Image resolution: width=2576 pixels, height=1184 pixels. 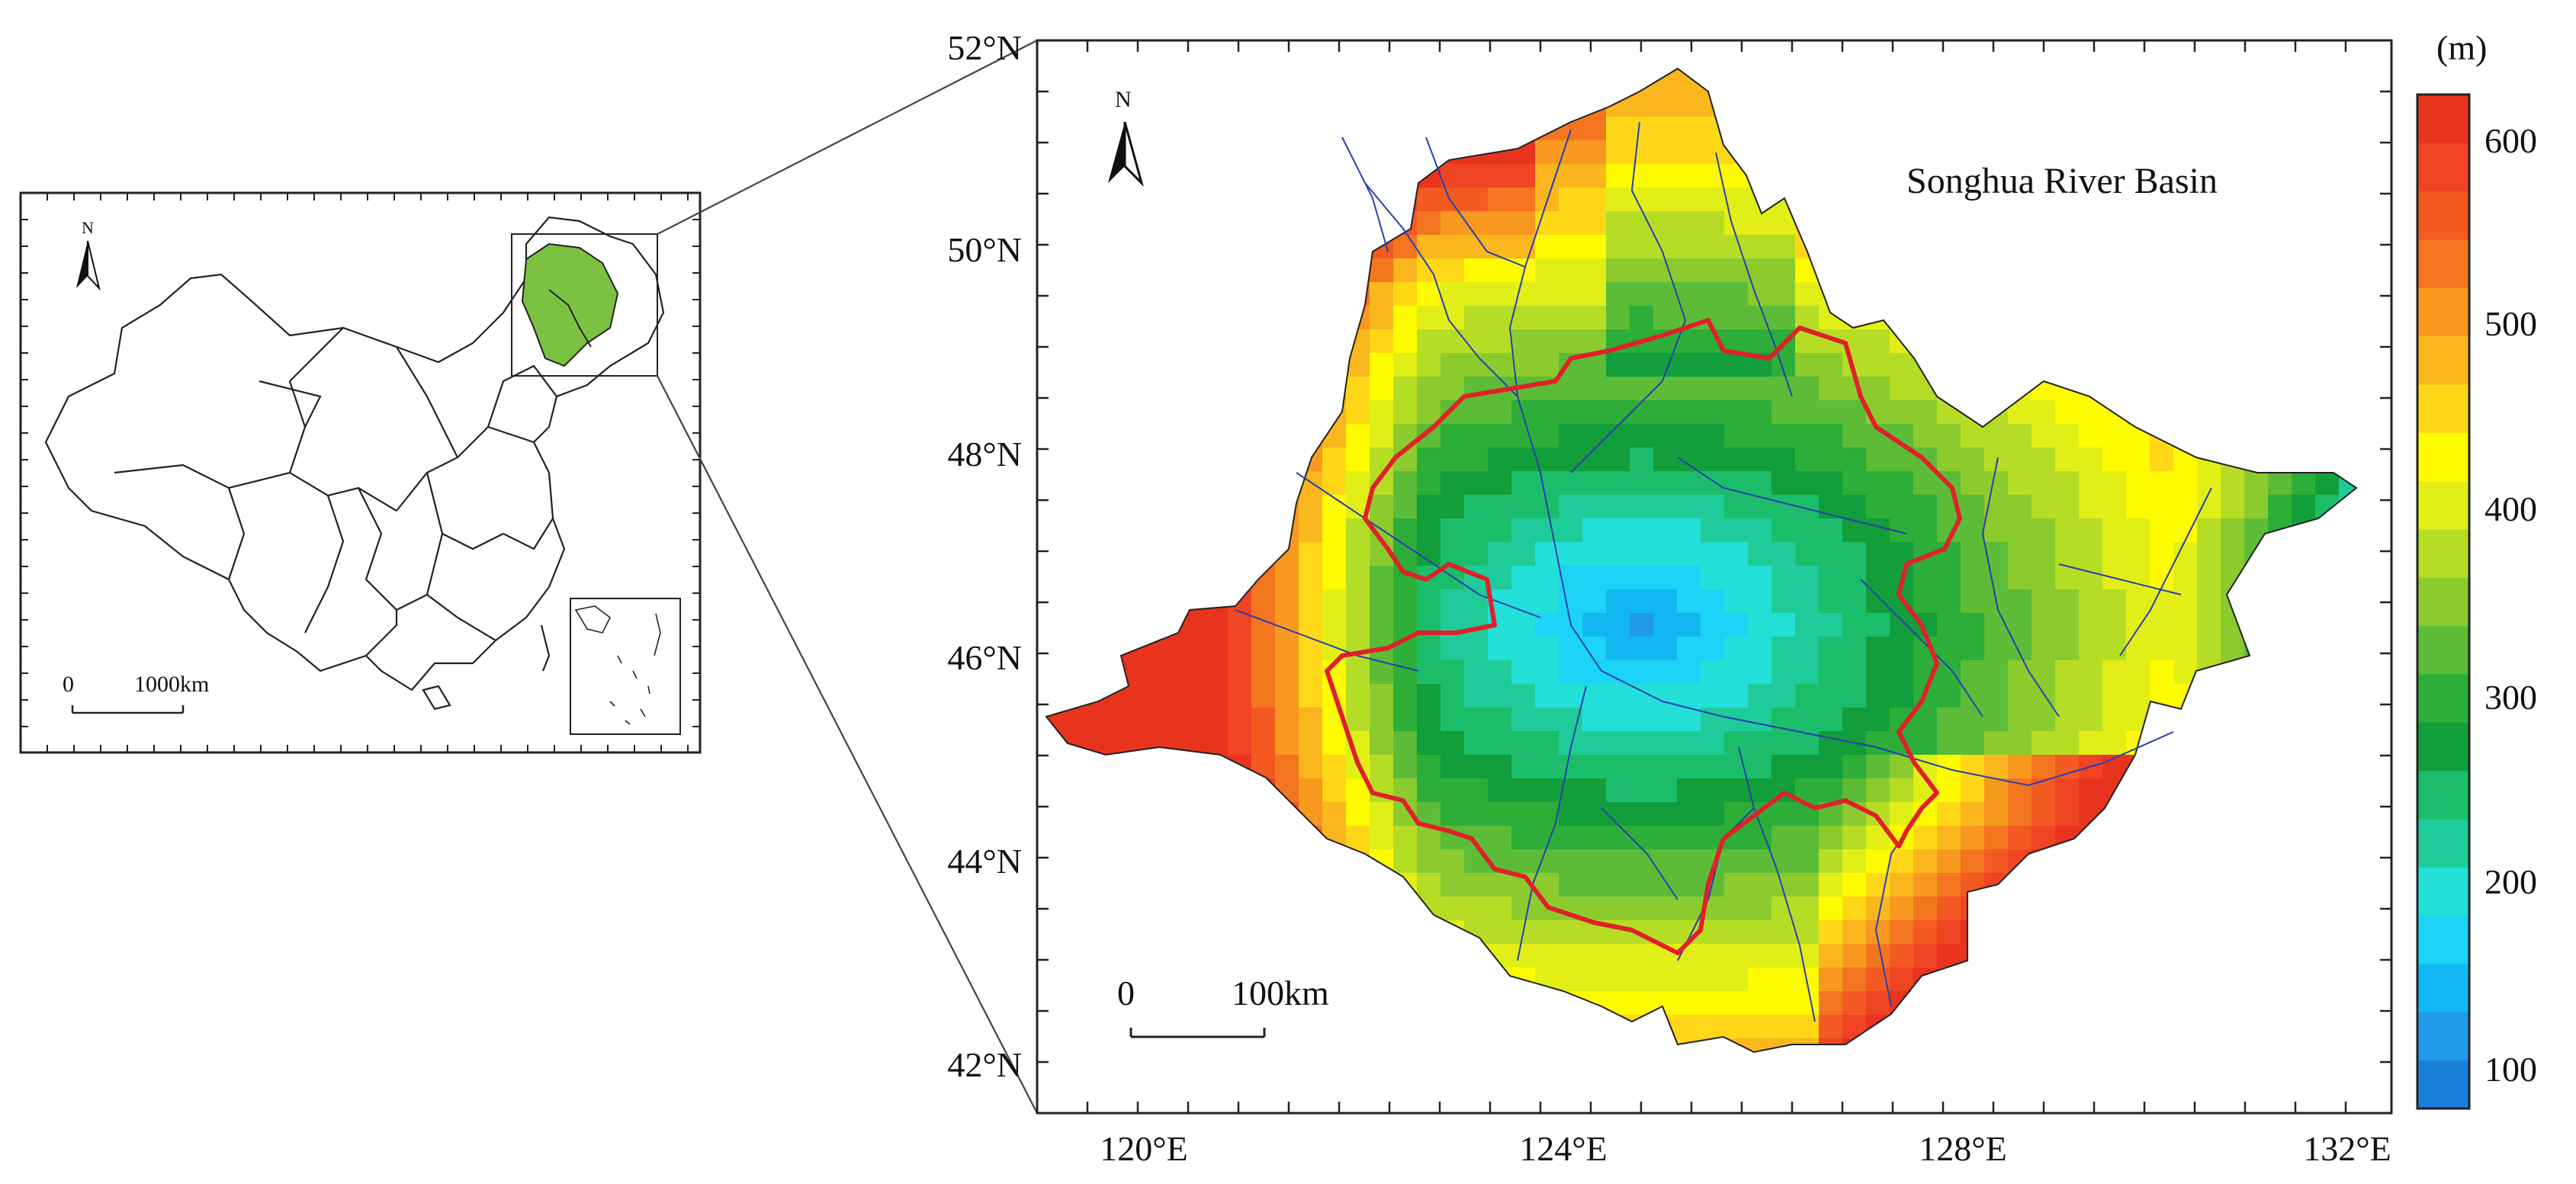 I want to click on main-scale-distance: 100km, so click(x=1280, y=993).